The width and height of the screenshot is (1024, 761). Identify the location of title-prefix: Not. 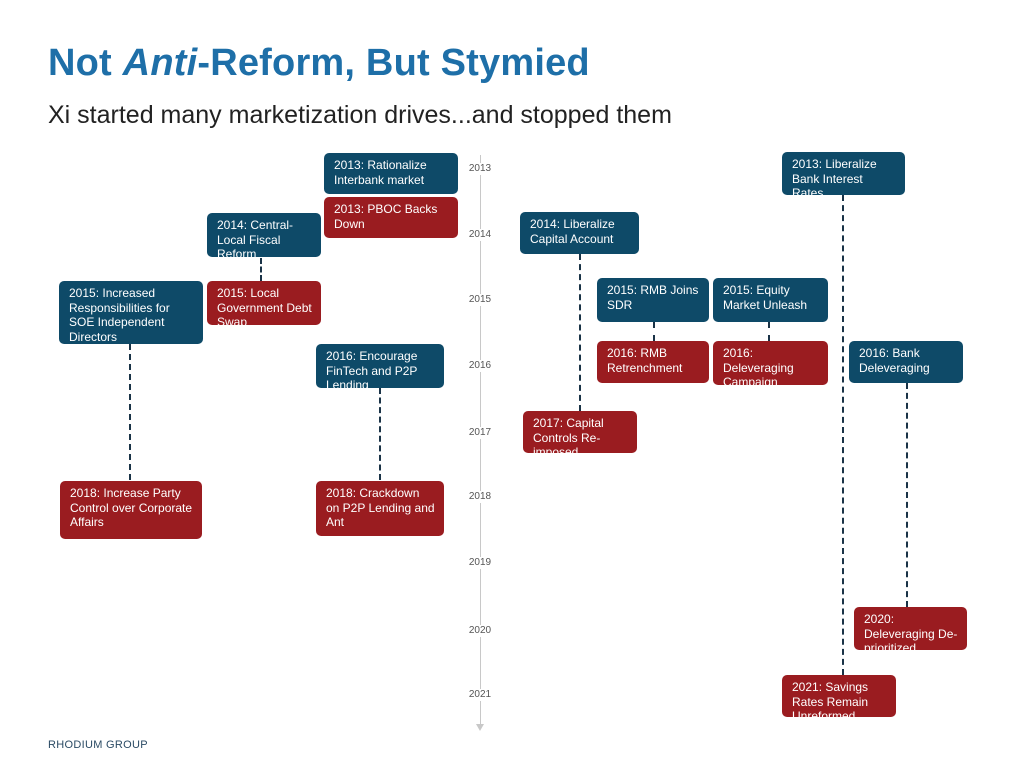
(85, 63).